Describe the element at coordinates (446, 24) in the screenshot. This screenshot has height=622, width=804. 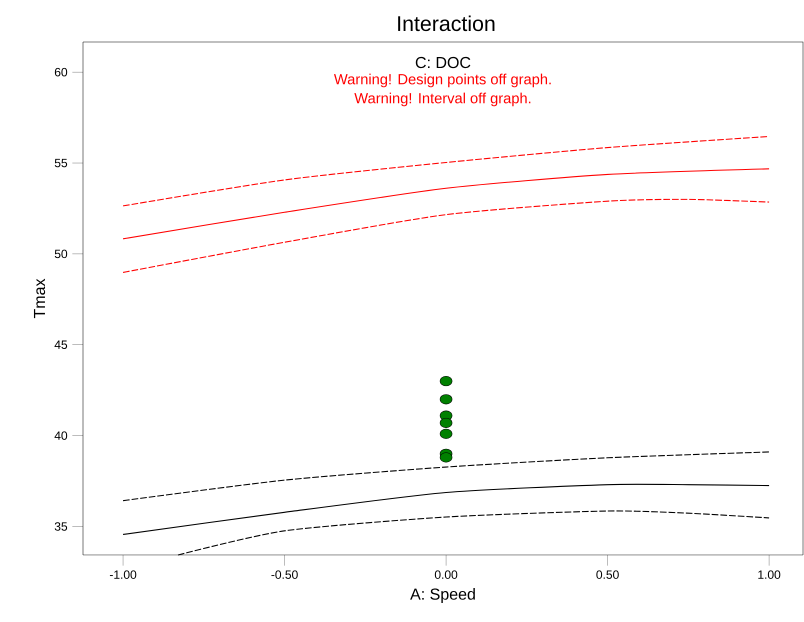
I see `chart-title: Interaction` at that location.